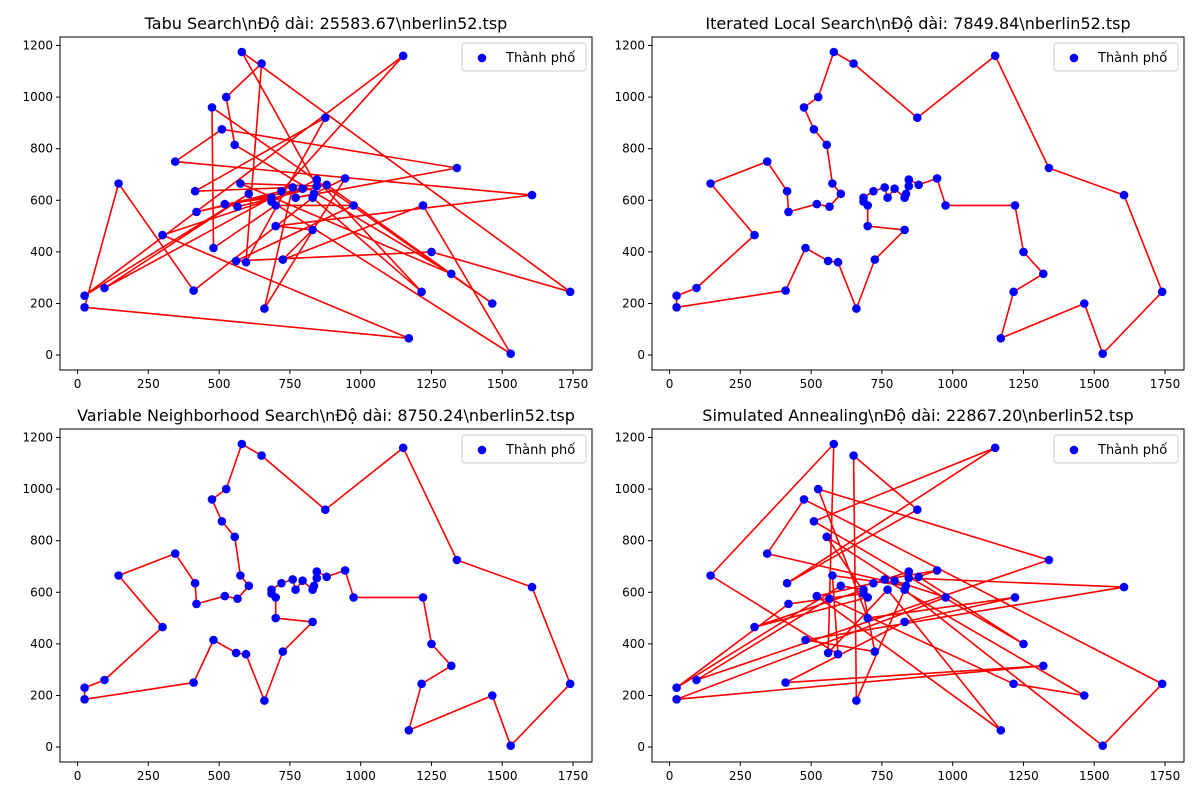  What do you see at coordinates (37, 438) in the screenshot?
I see `y-tick-label: 1200` at bounding box center [37, 438].